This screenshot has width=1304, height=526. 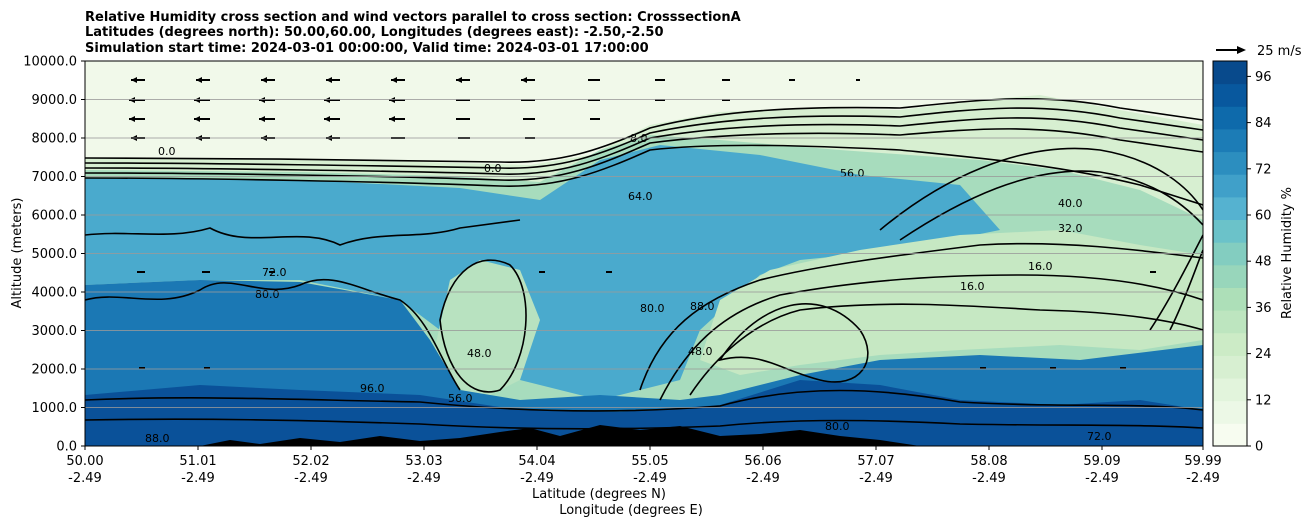 What do you see at coordinates (1263, 400) in the screenshot?
I see `colorbar-tick-label: 12` at bounding box center [1263, 400].